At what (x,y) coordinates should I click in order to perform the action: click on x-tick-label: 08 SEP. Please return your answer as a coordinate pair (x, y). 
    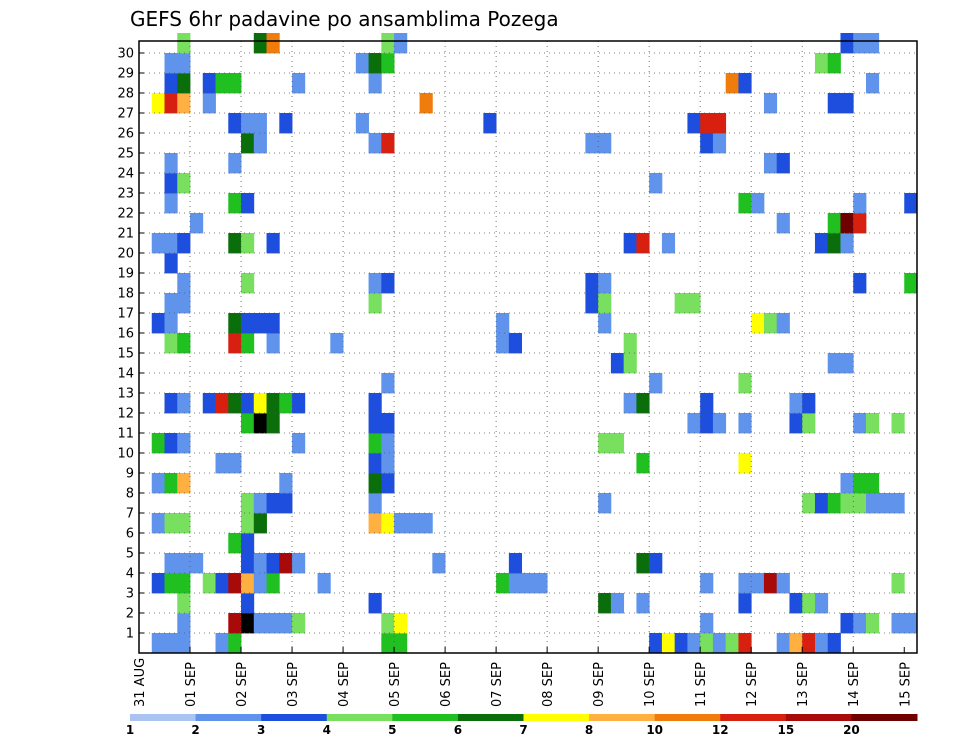
    Looking at the image, I should click on (548, 684).